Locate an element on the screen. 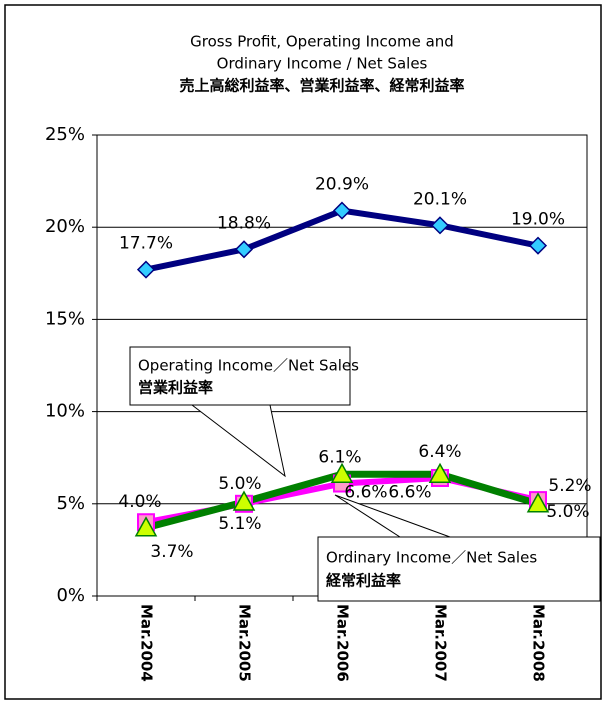  data-label: 17.7% is located at coordinates (146, 244).